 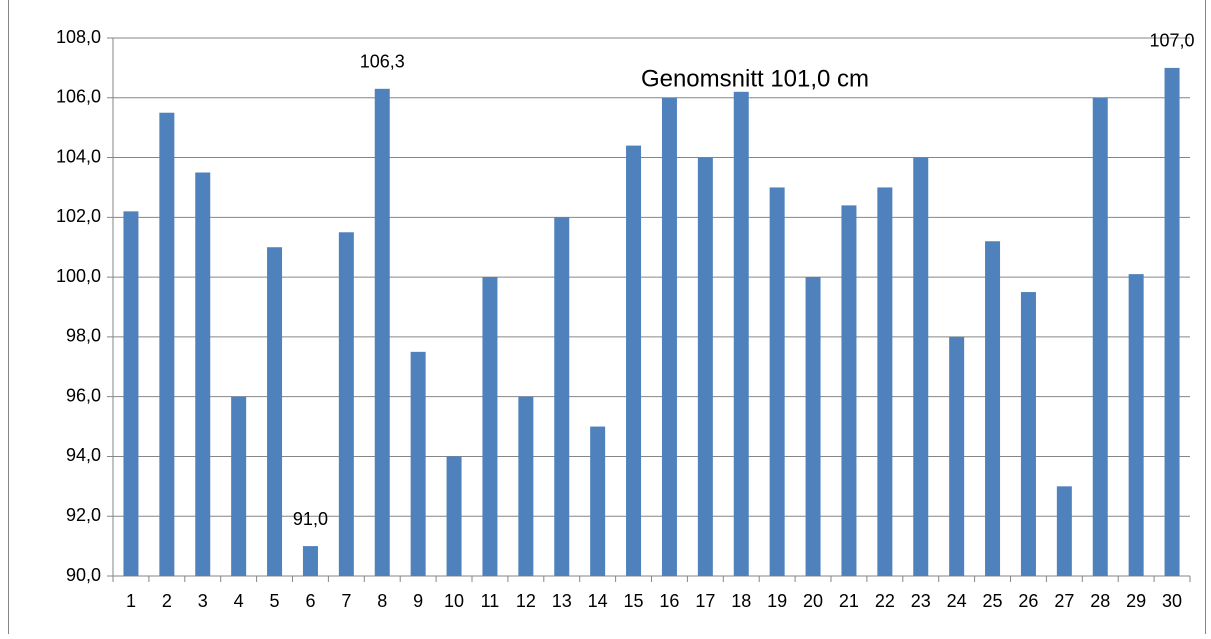 I want to click on data-label: 91,0, so click(x=310, y=519).